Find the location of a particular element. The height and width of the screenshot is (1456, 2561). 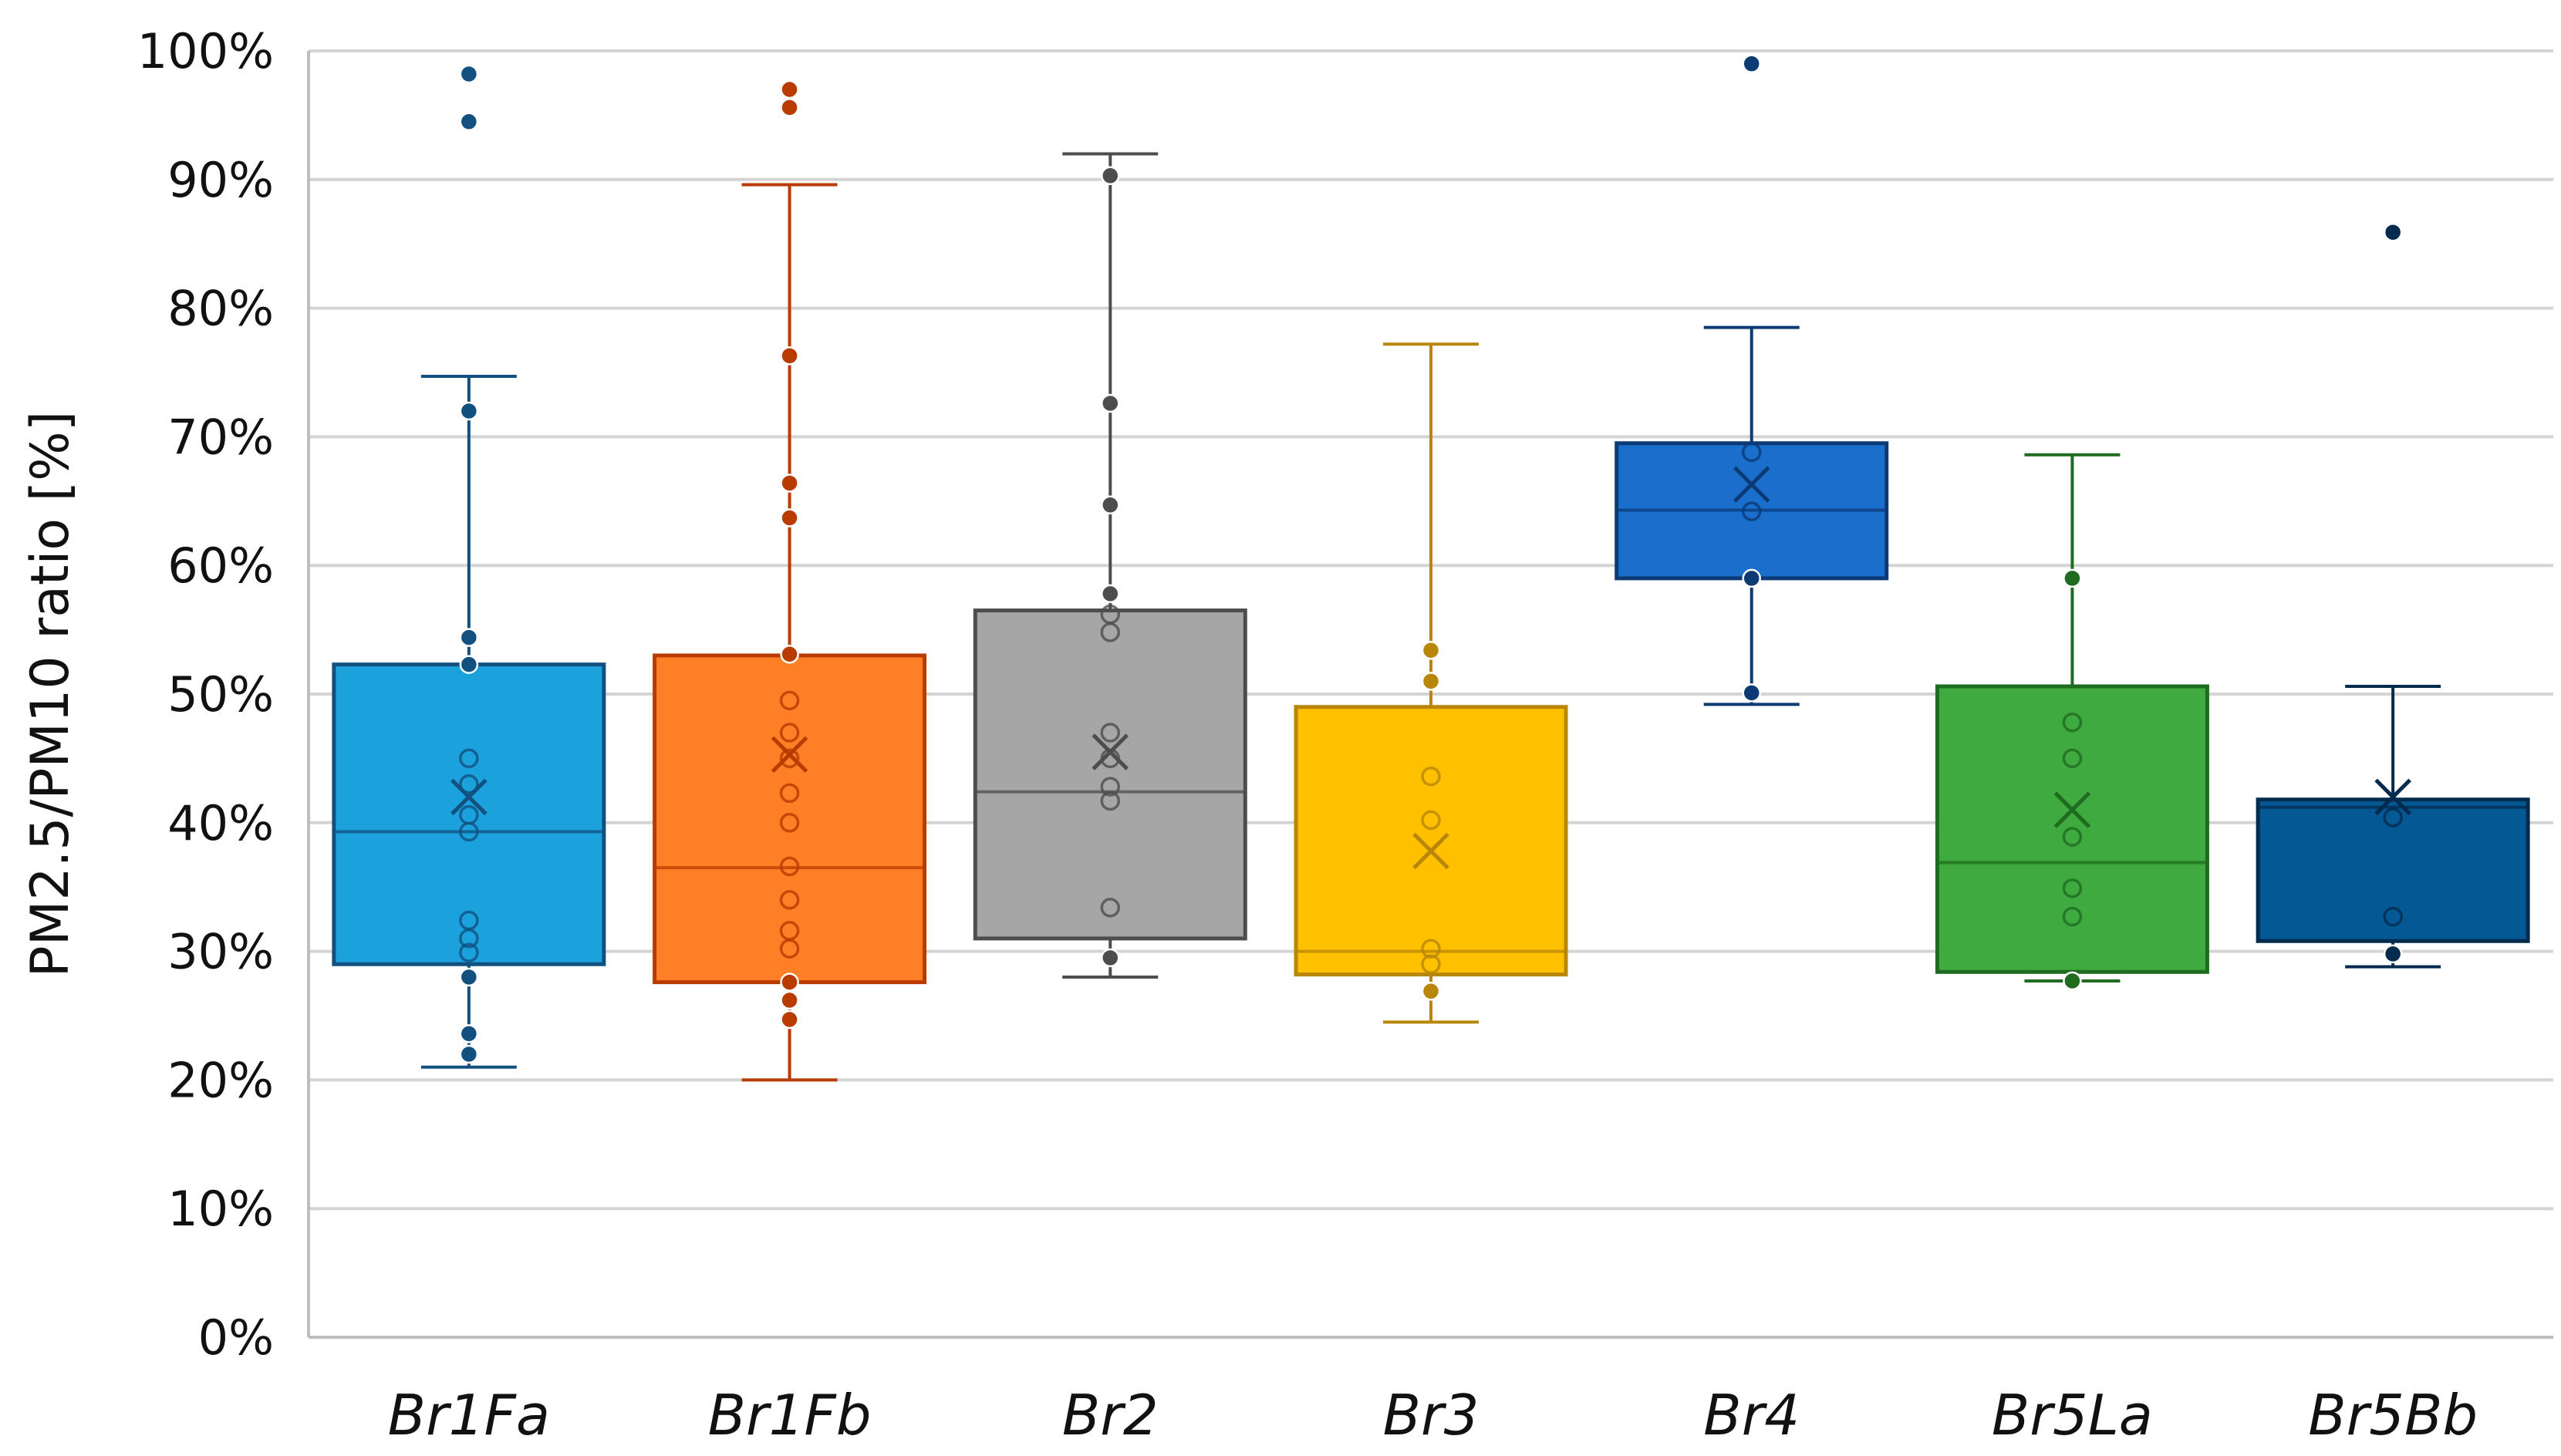

box-br2 is located at coordinates (1110, 566).